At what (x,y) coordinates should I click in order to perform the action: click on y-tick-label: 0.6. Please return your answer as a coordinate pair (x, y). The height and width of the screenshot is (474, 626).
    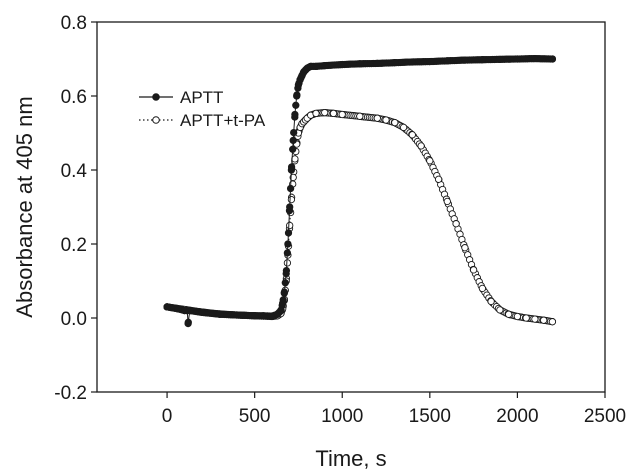
    Looking at the image, I should click on (74, 97).